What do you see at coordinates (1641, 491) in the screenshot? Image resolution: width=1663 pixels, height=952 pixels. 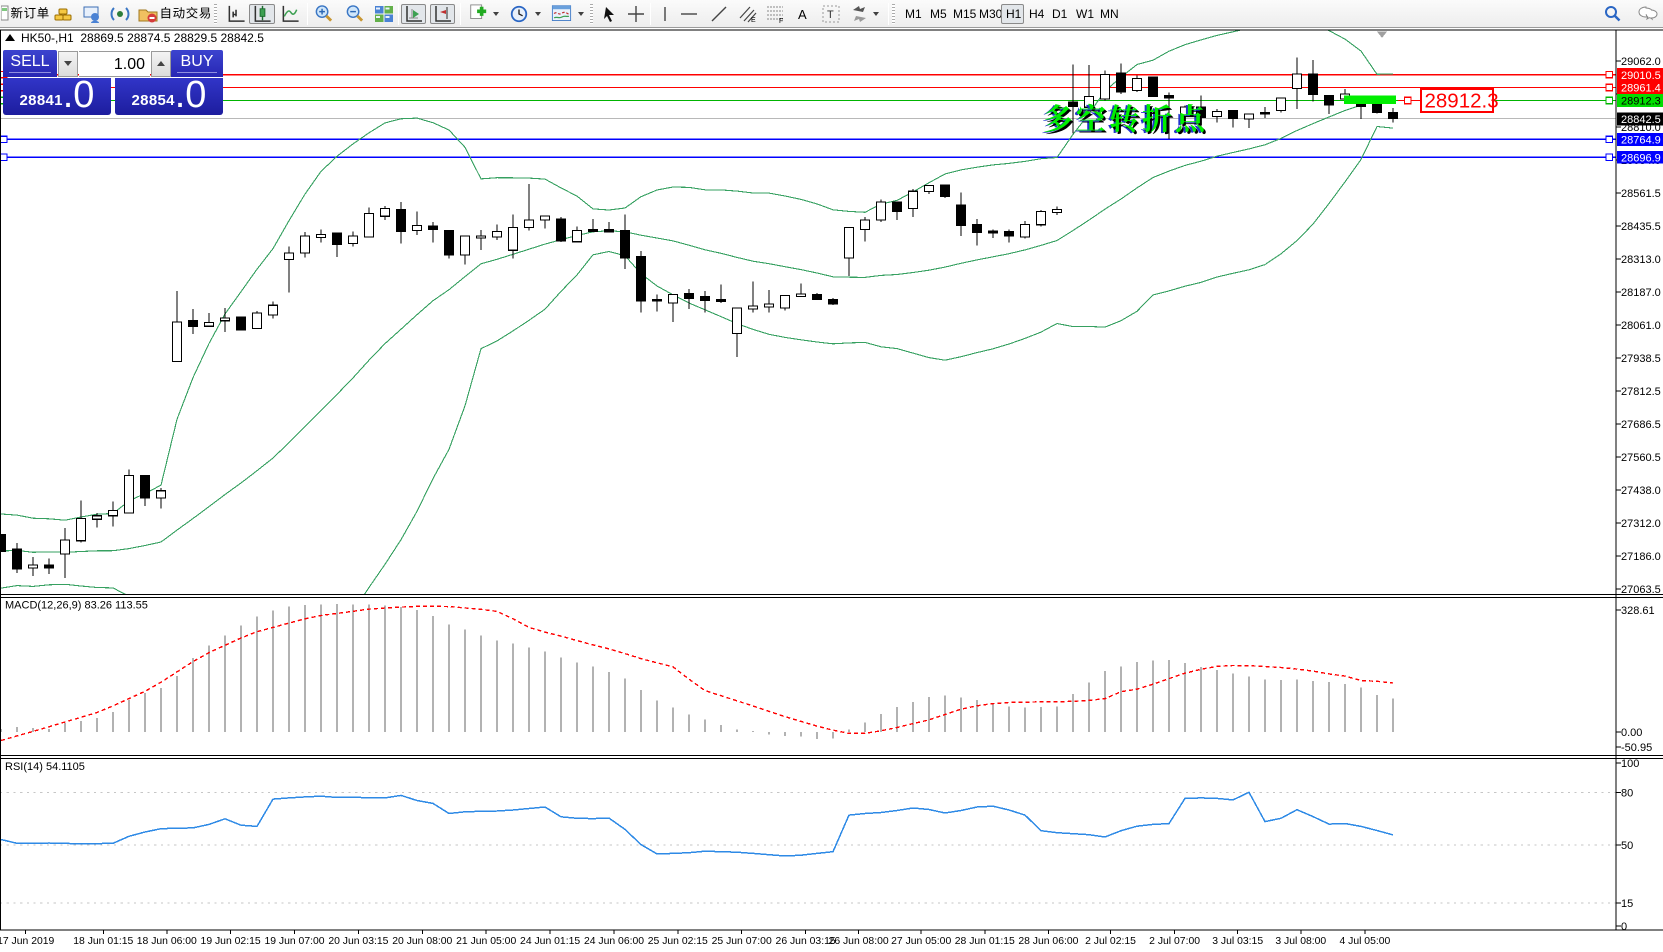 I see `svg-text: 27438.0` at bounding box center [1641, 491].